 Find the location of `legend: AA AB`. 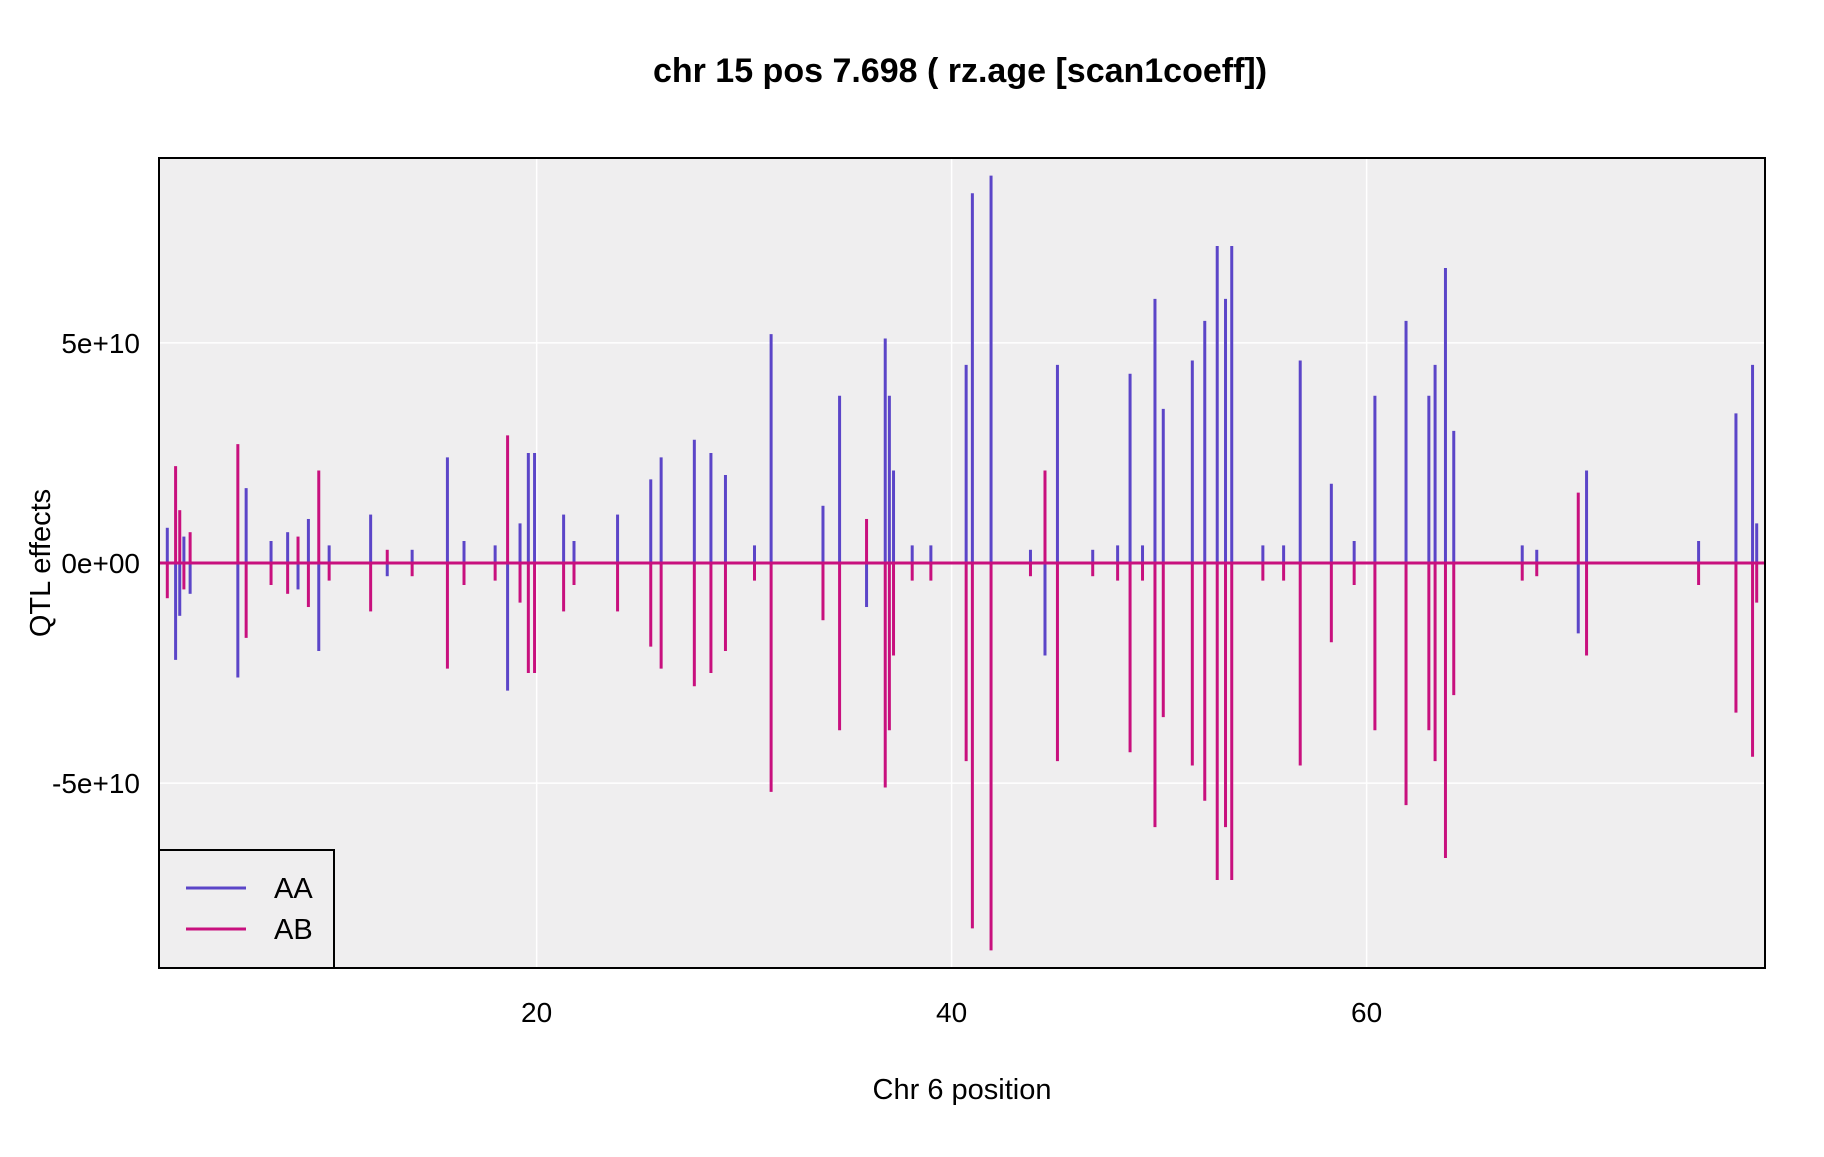

legend: AA AB is located at coordinates (246, 909).